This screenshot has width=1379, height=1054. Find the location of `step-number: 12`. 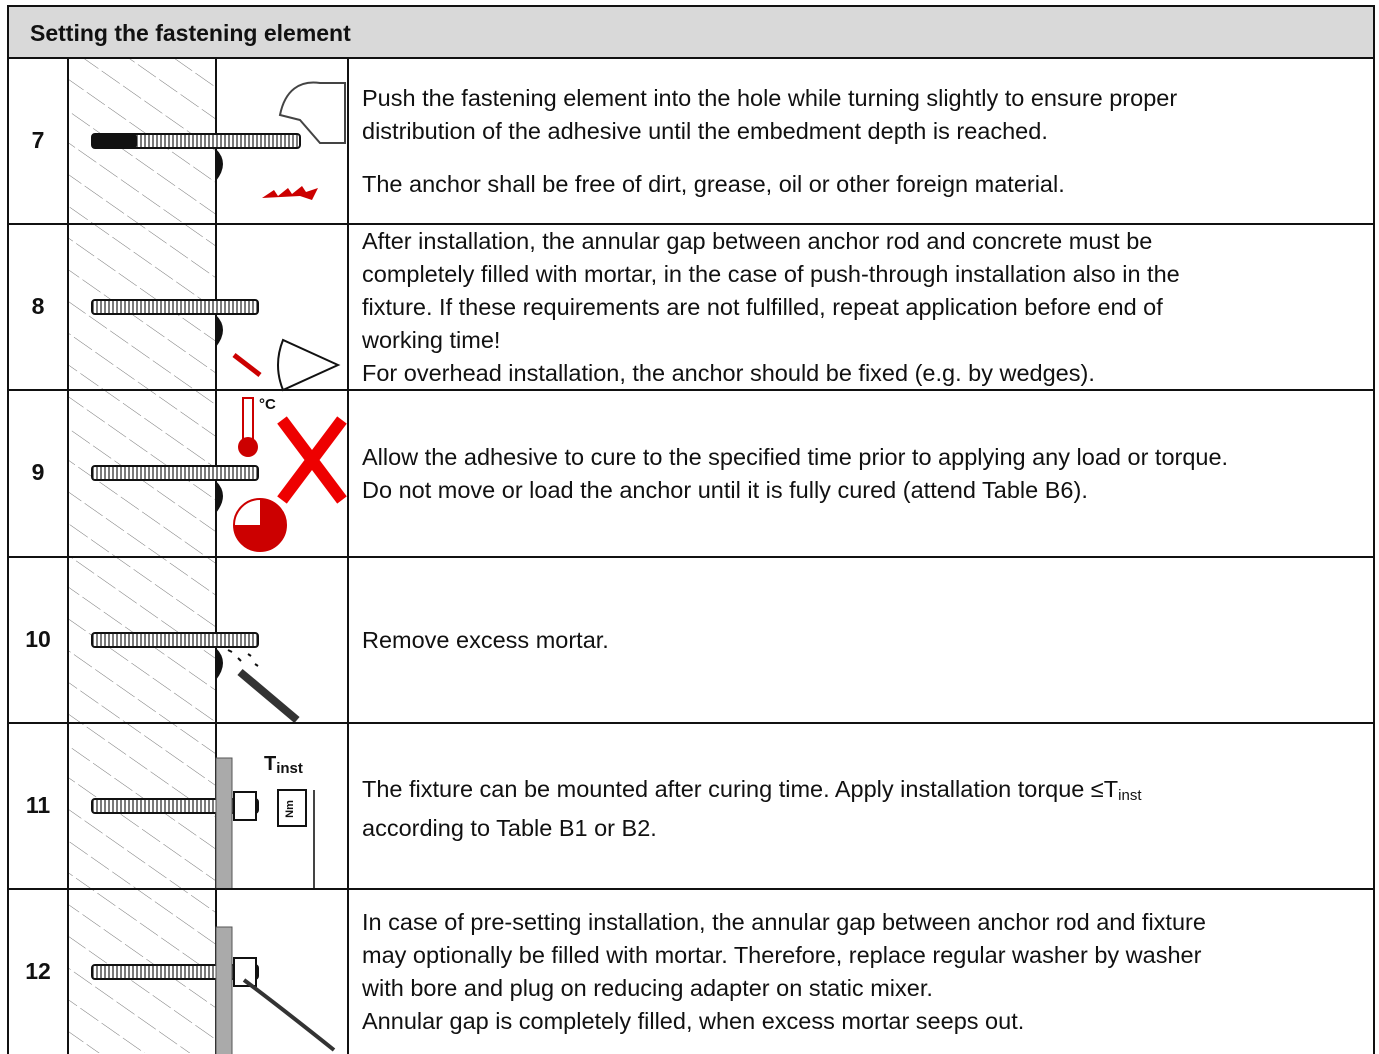

step-number: 12 is located at coordinates (38, 971).